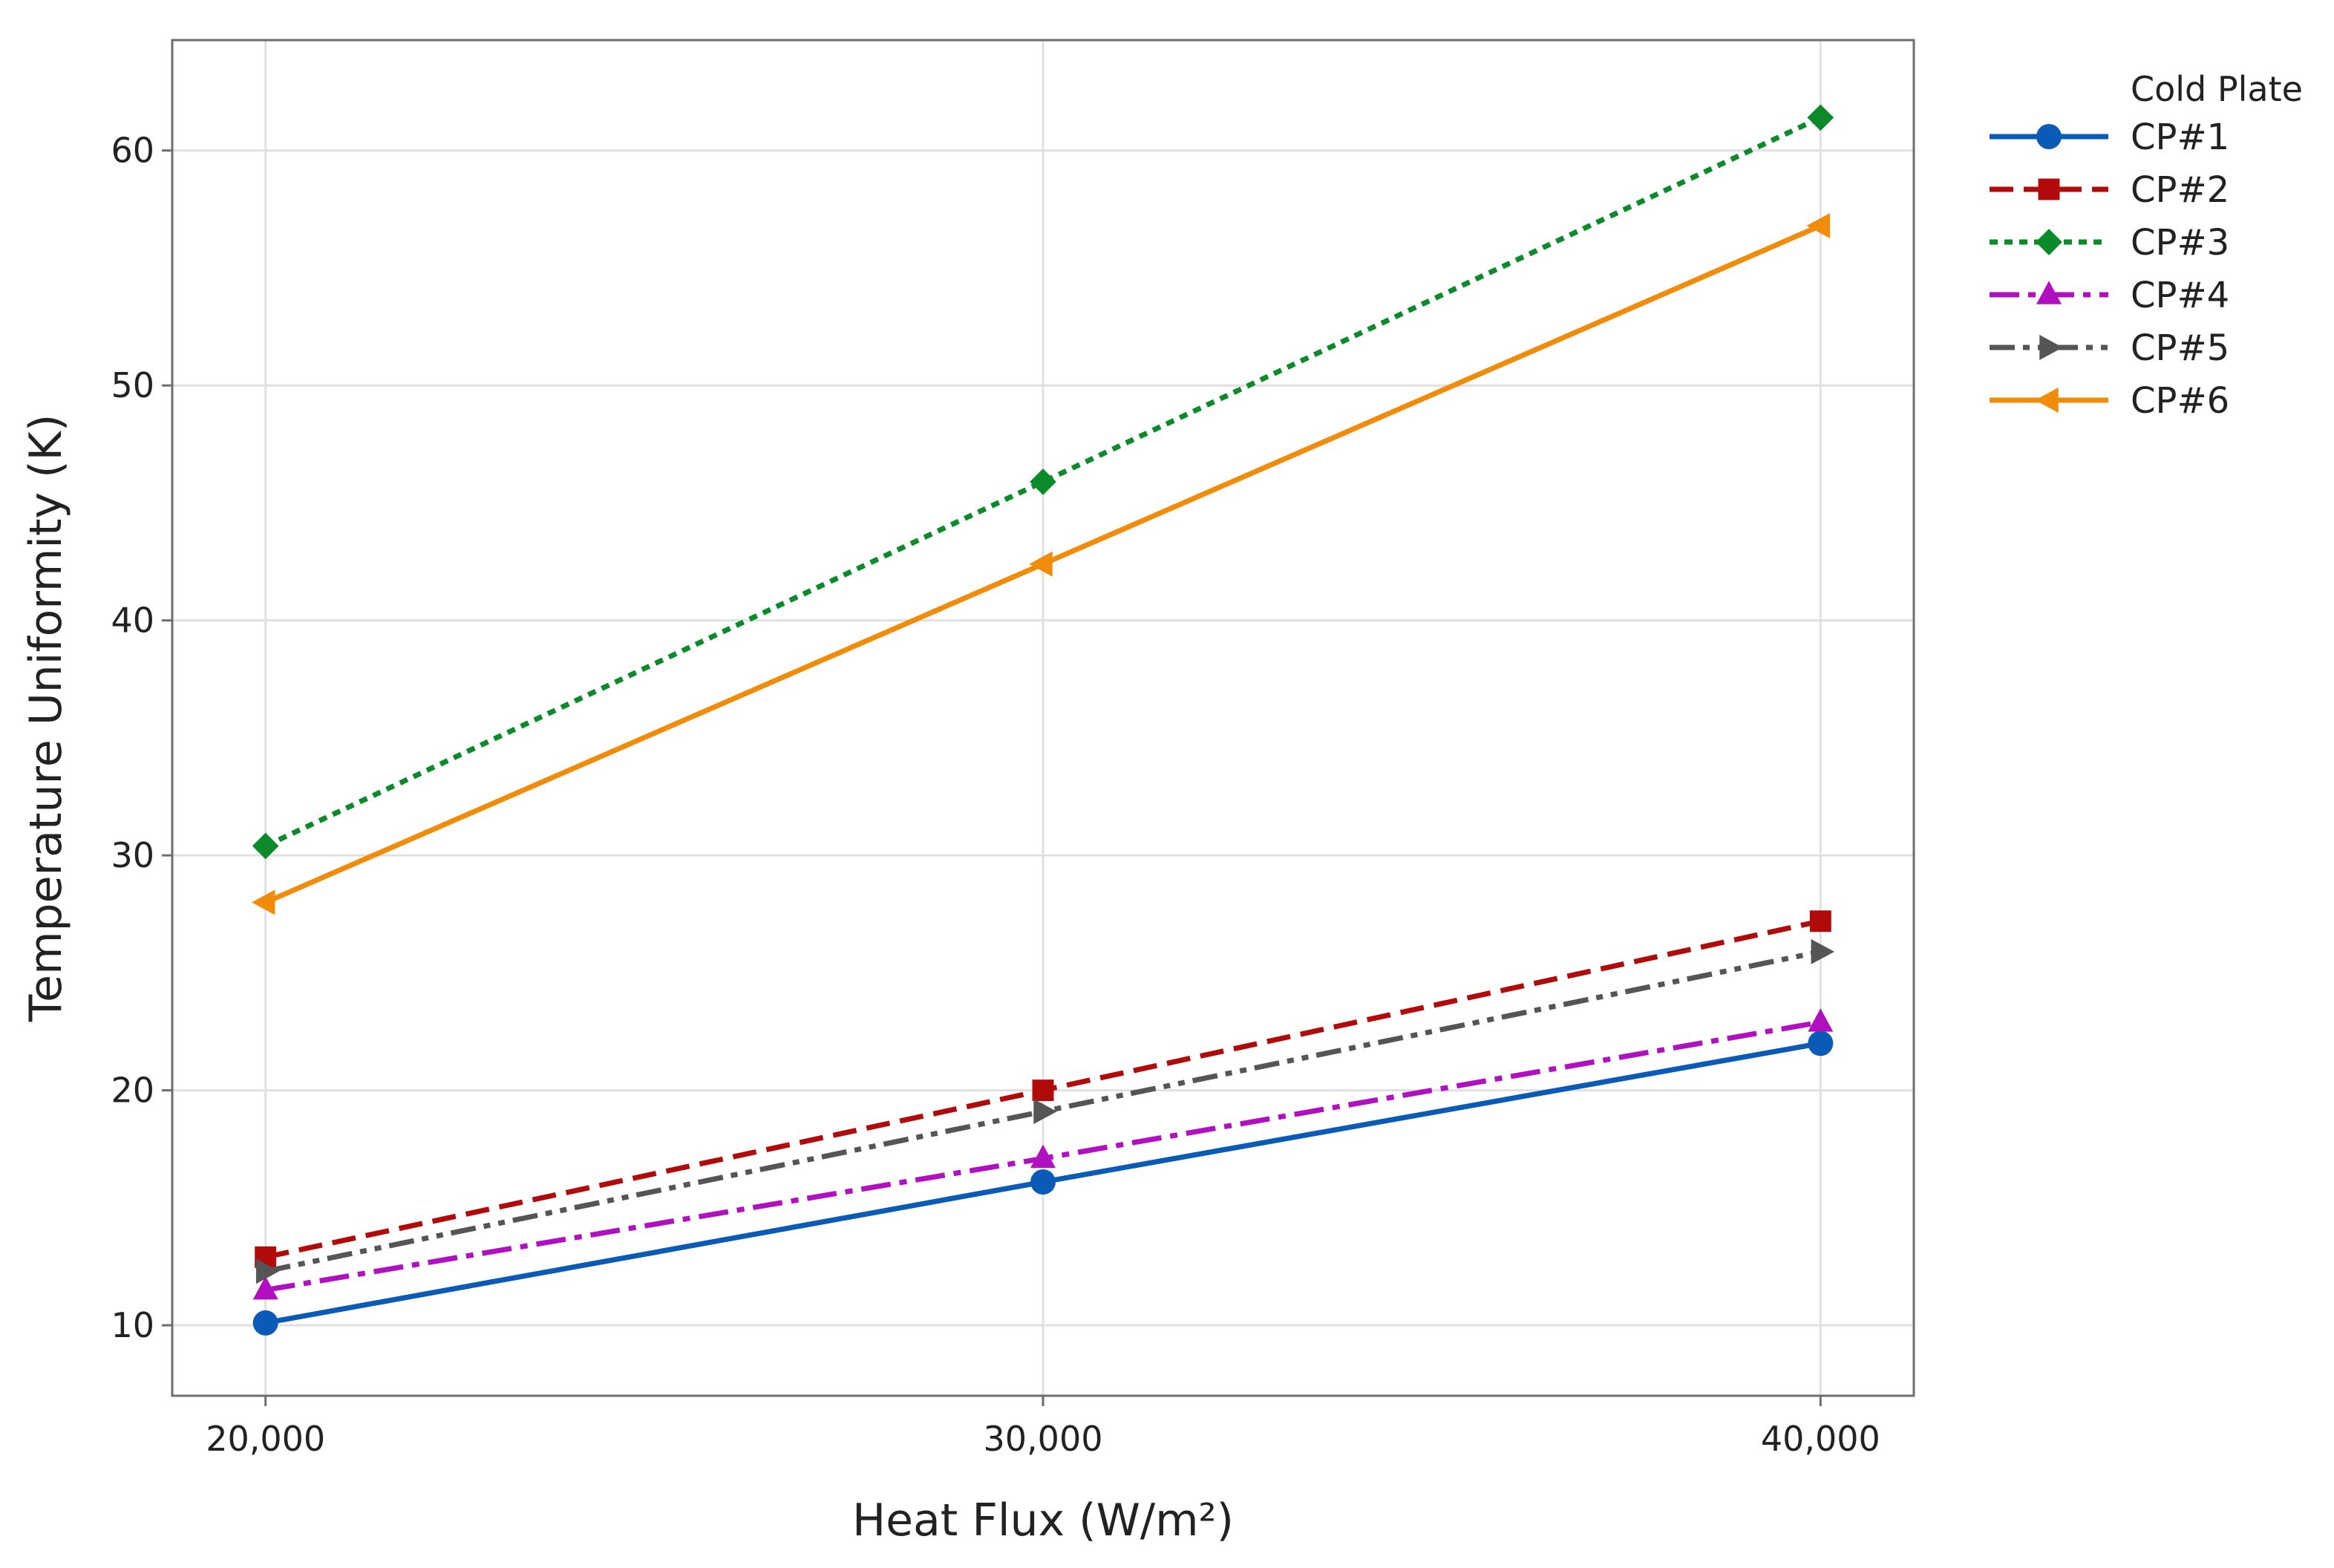  I want to click on legend-item: CP#6, so click(2109, 401).